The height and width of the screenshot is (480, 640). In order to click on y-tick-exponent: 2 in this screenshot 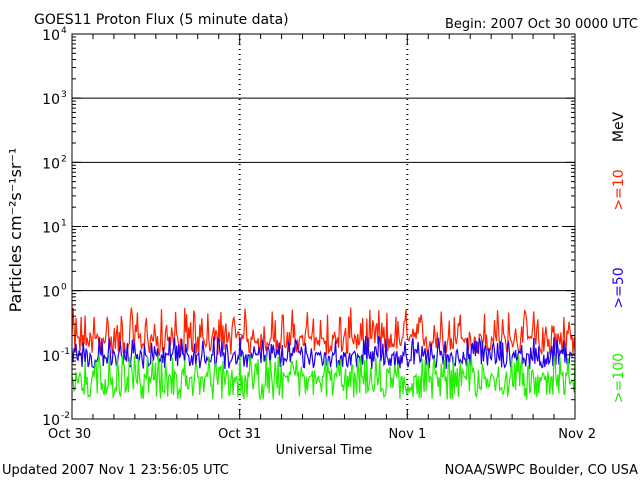, I will do `click(64, 159)`.